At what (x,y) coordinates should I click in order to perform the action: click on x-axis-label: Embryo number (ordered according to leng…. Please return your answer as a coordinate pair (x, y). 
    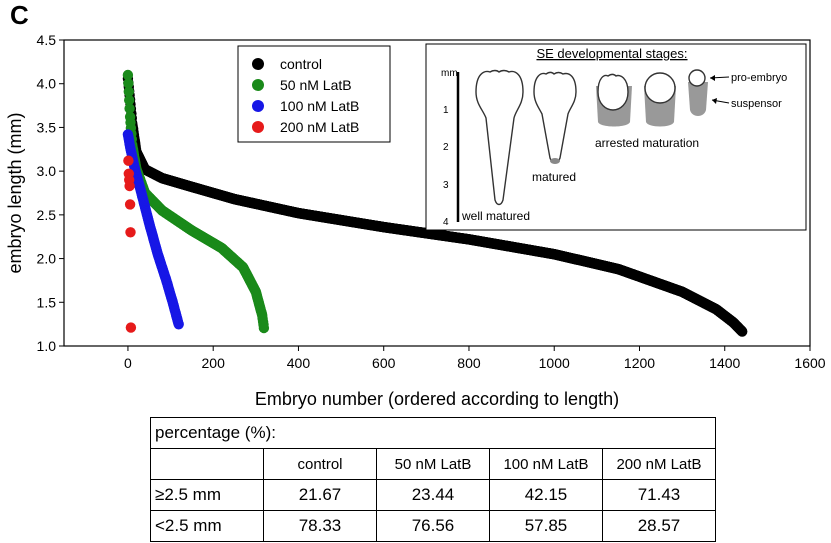
    Looking at the image, I should click on (437, 399).